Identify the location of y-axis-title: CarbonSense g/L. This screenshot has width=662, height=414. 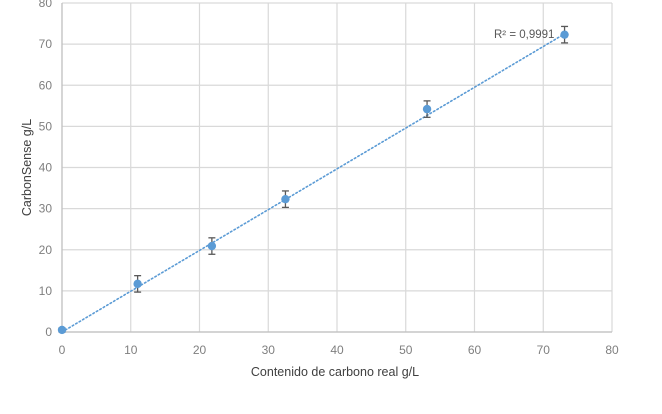
(27, 167).